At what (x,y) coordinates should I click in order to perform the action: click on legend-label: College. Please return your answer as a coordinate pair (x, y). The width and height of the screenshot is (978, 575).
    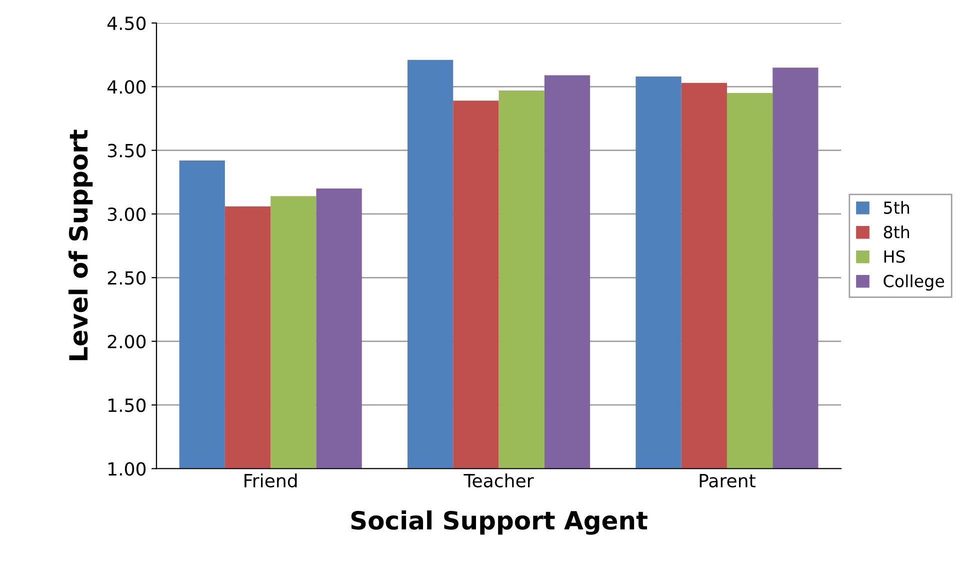
    Looking at the image, I should click on (914, 282).